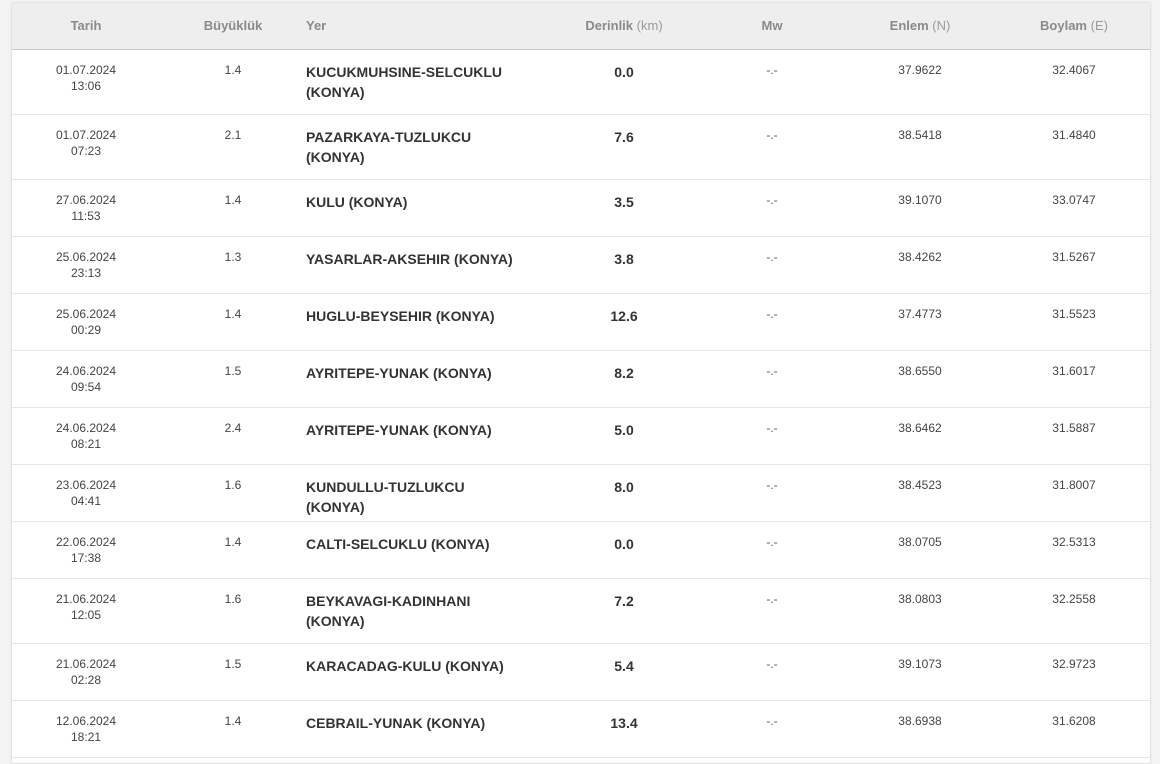  What do you see at coordinates (396, 722) in the screenshot?
I see `cell-place: CEBRAIL-YUNAK (KONYA)` at bounding box center [396, 722].